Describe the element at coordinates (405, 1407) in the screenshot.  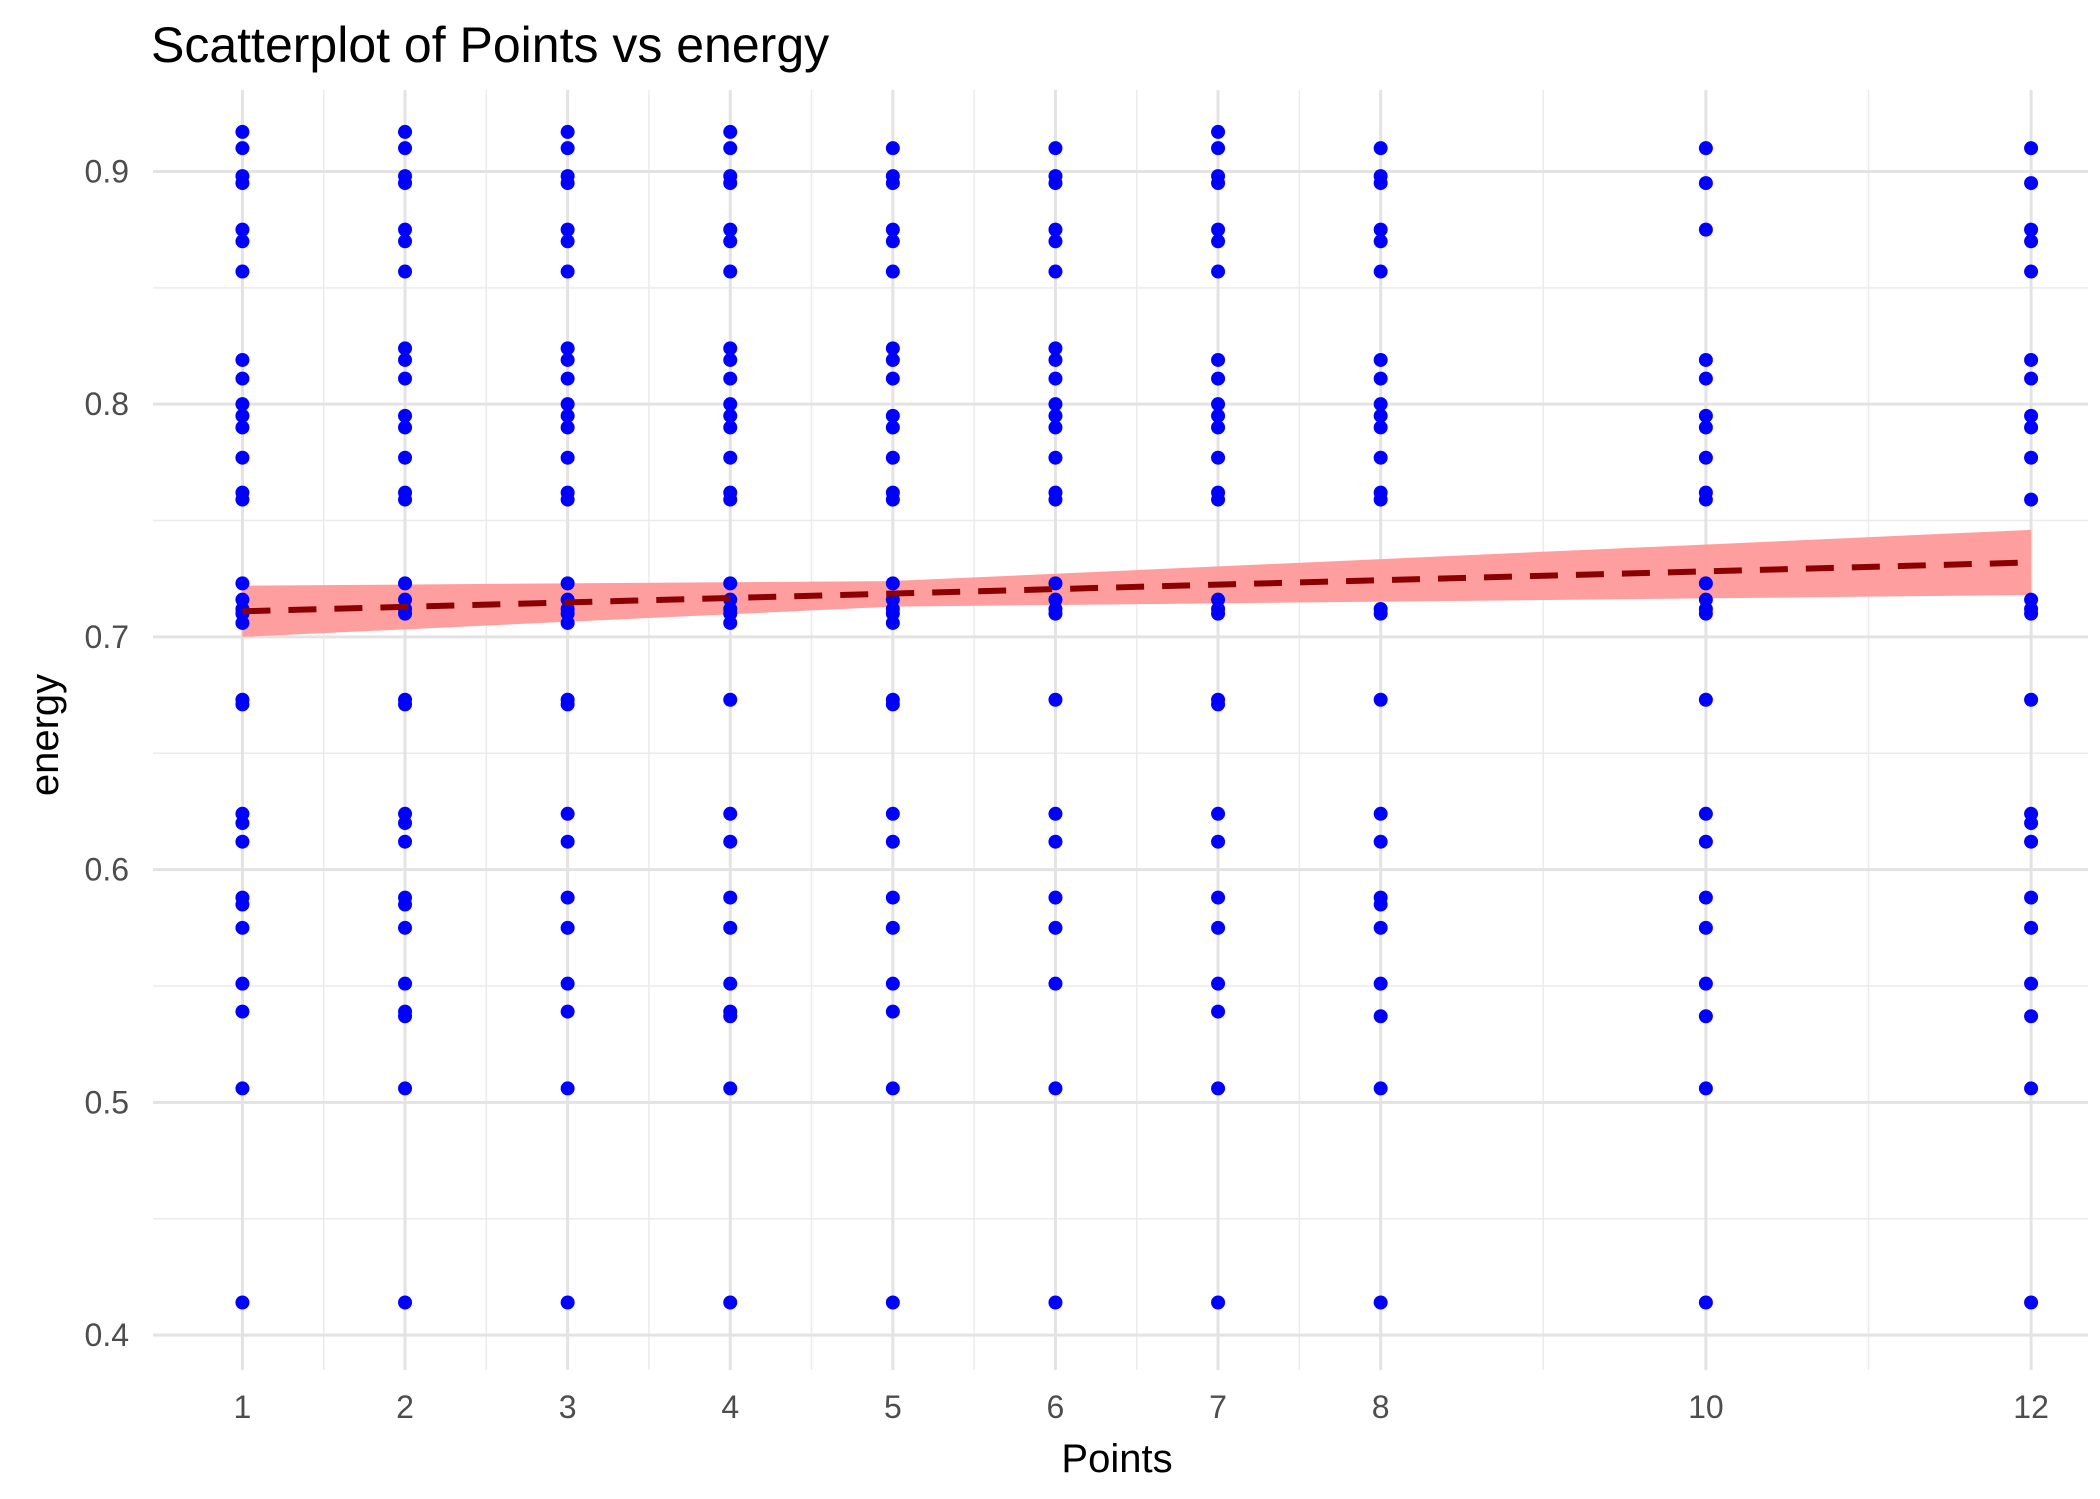
I see `x-tick-label: 2` at that location.